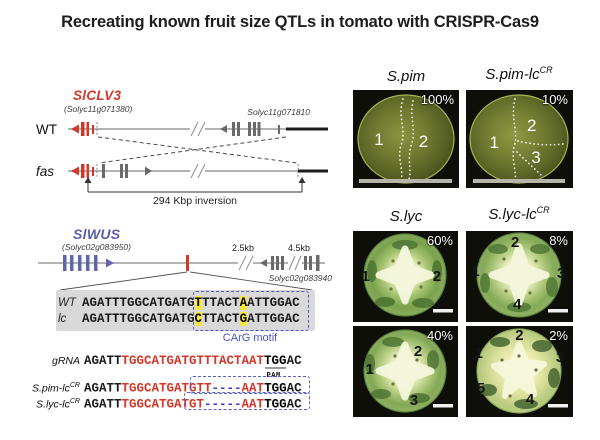  Describe the element at coordinates (243, 248) in the screenshot. I see `distance-label-2-5kb: 2.5kb` at that location.